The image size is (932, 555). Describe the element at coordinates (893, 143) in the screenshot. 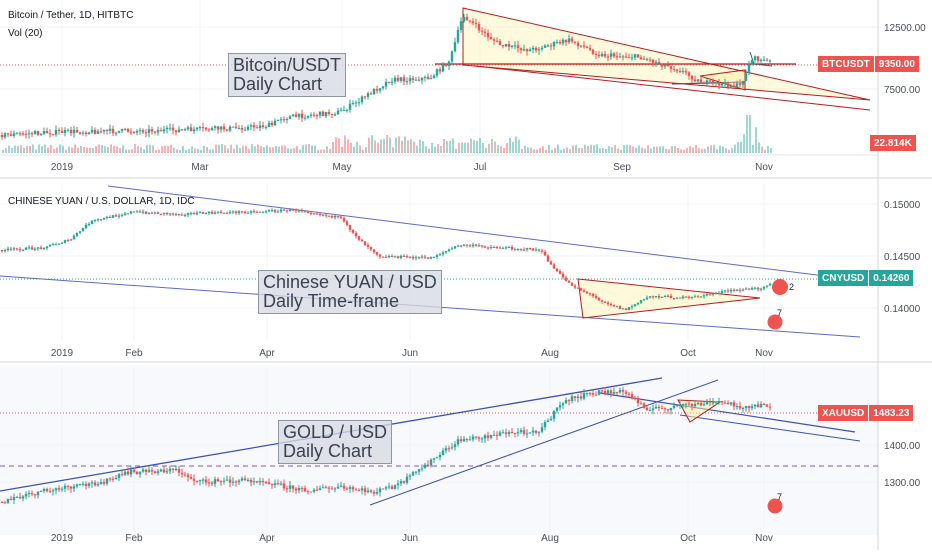

I see `btc-volume-value: 22.814K` at that location.